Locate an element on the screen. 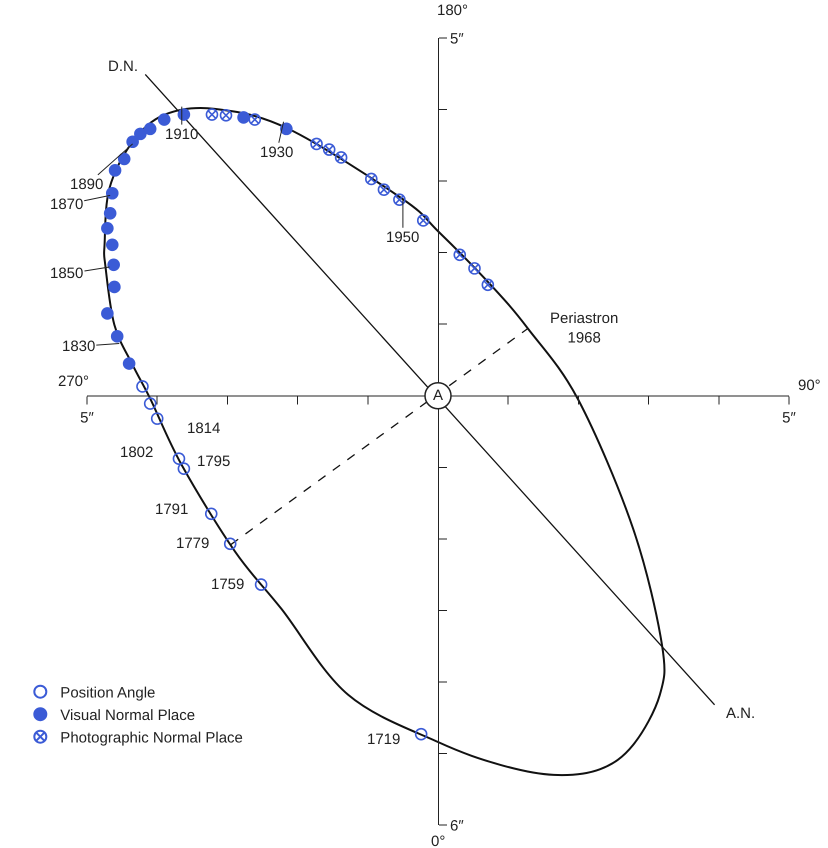  annotation: A is located at coordinates (438, 395).